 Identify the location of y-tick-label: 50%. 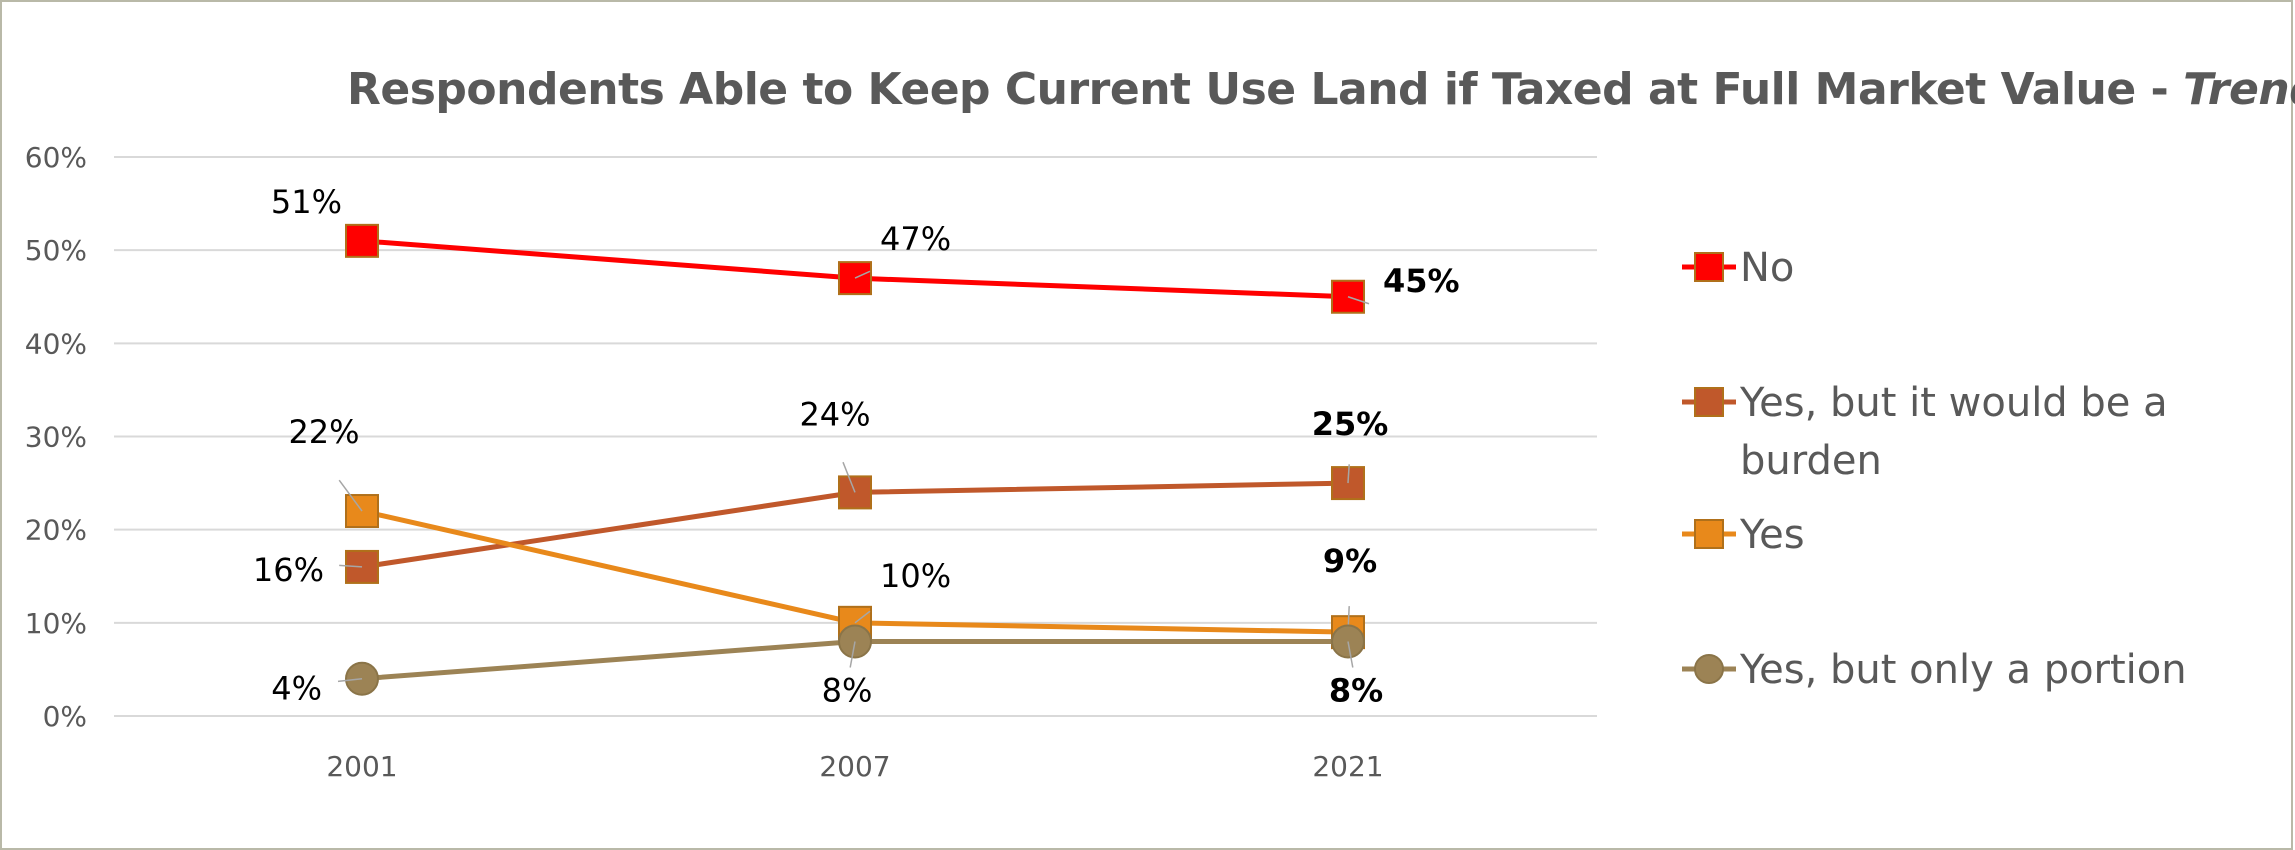
(56, 250).